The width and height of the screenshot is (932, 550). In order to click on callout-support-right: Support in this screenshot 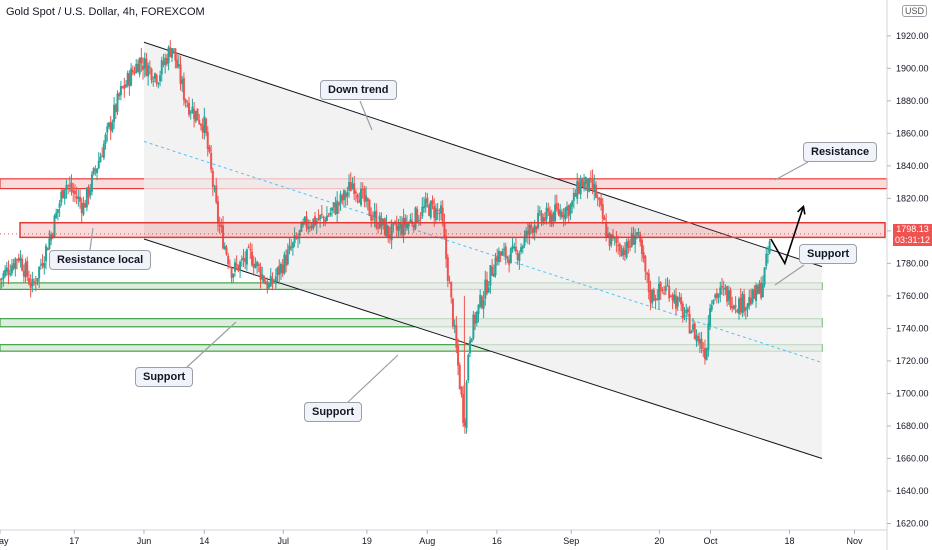, I will do `click(828, 254)`.